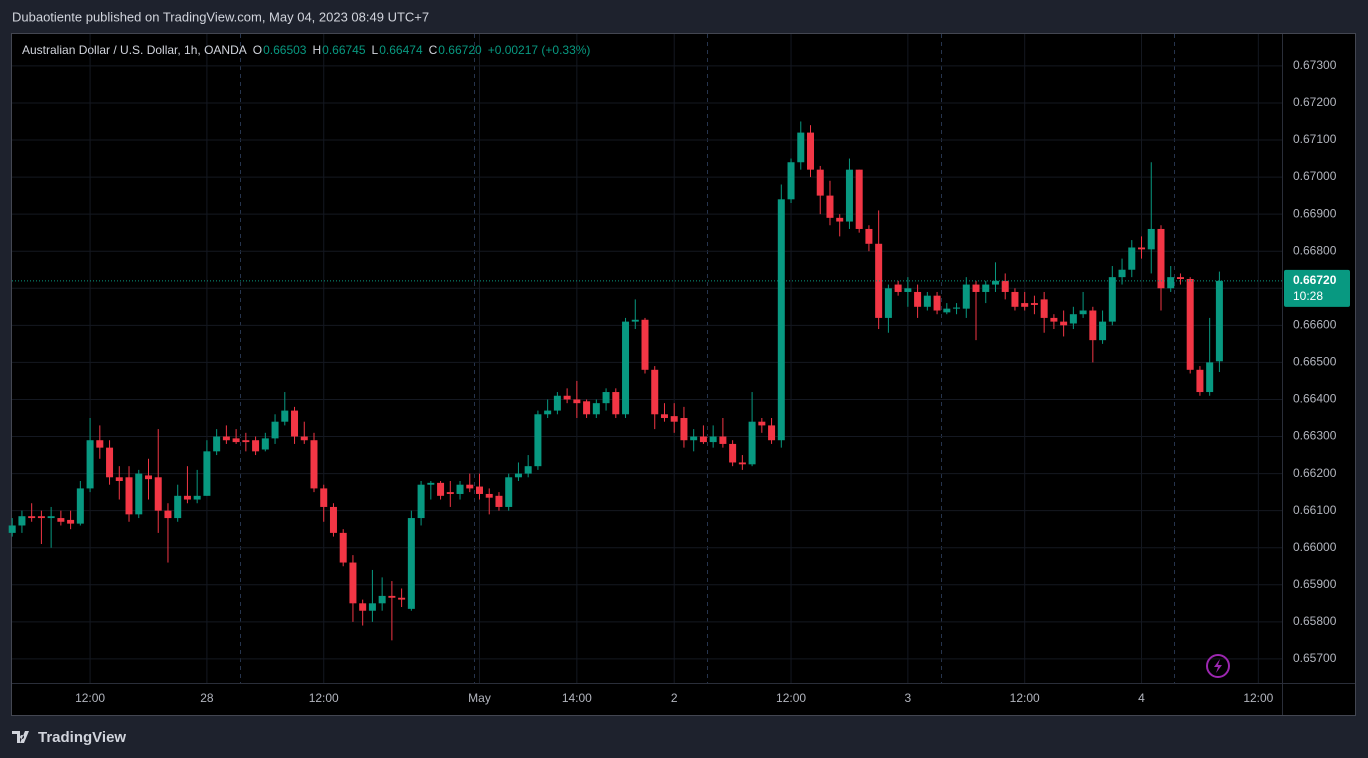 The height and width of the screenshot is (758, 1368). I want to click on y-tick-label: 0.66900, so click(1315, 213).